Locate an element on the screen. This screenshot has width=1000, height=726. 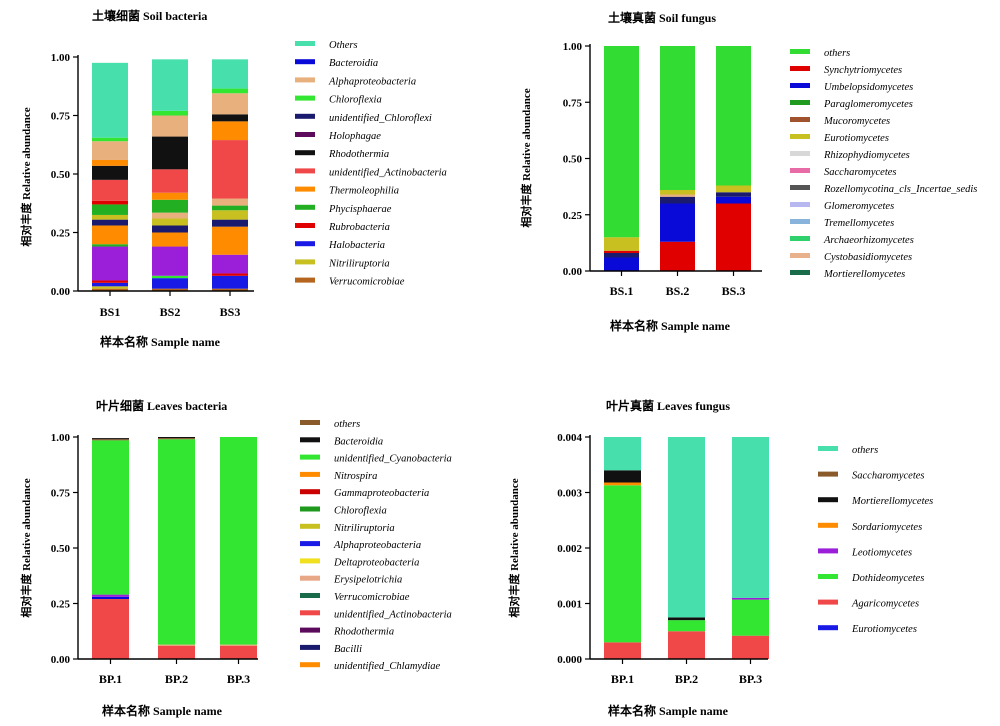
x-tick-label: BS.3 is located at coordinates (734, 291).